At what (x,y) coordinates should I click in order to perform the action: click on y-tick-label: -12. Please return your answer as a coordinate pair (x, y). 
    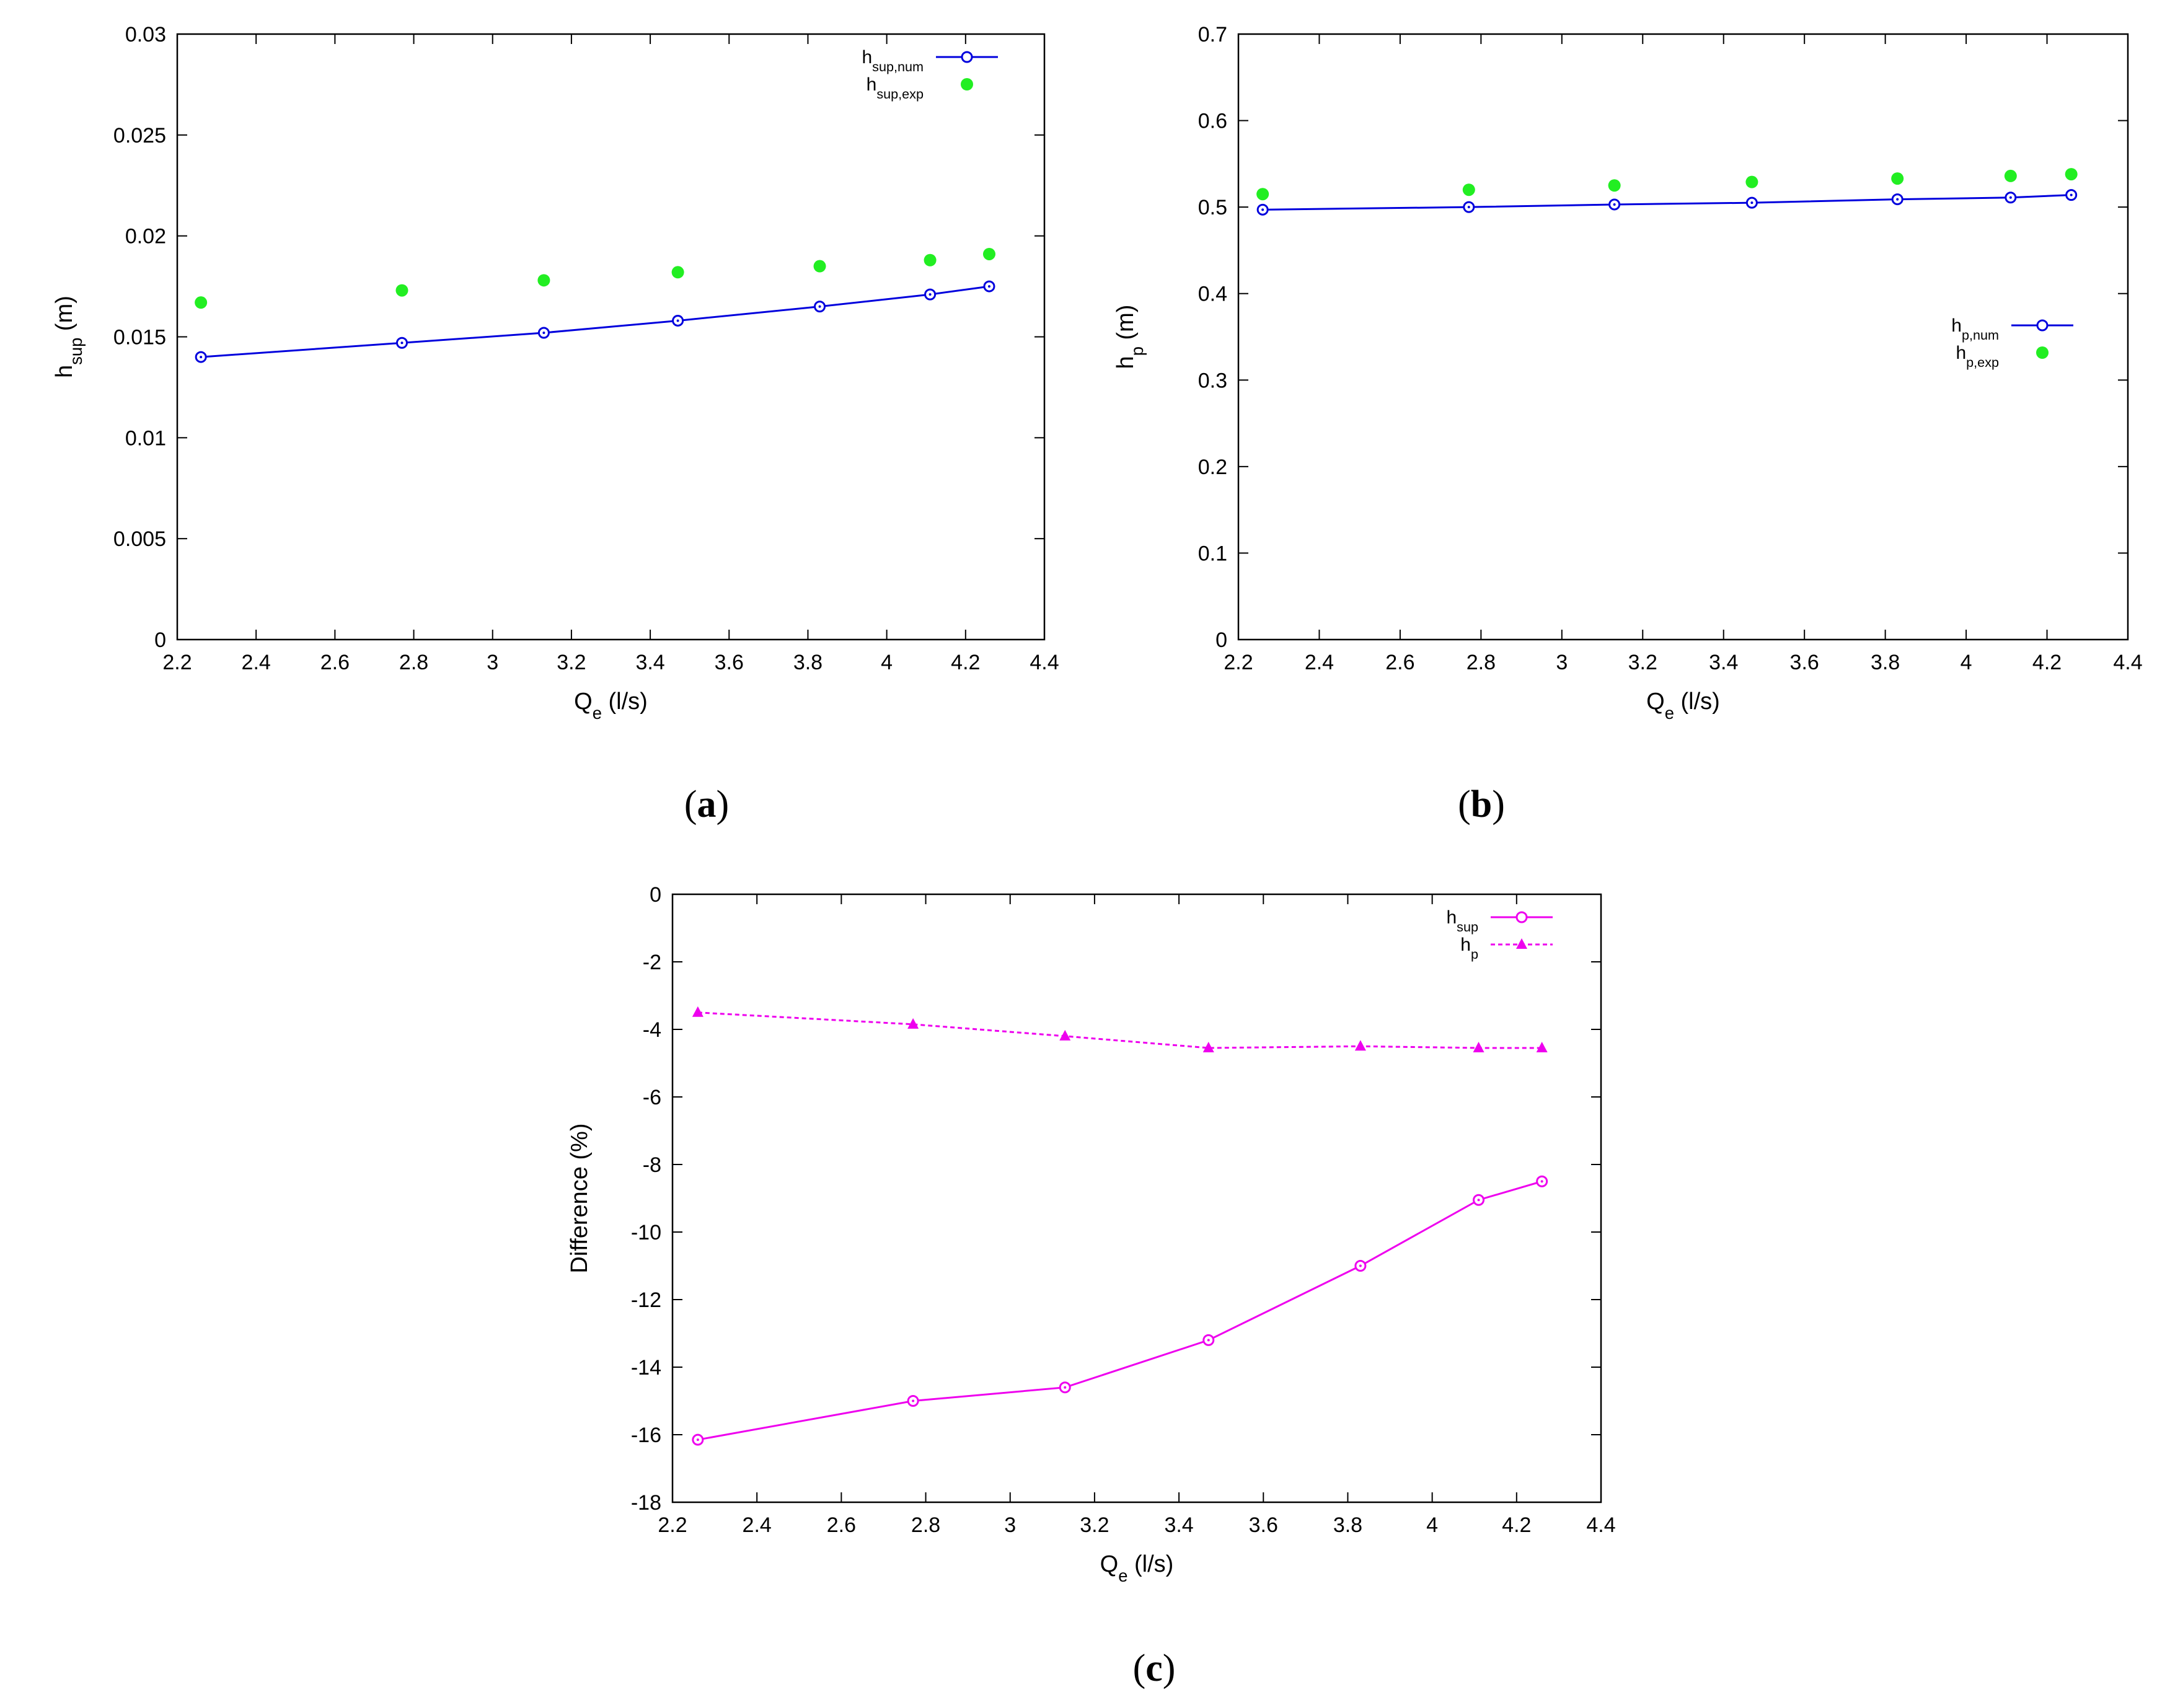
    Looking at the image, I should click on (646, 1300).